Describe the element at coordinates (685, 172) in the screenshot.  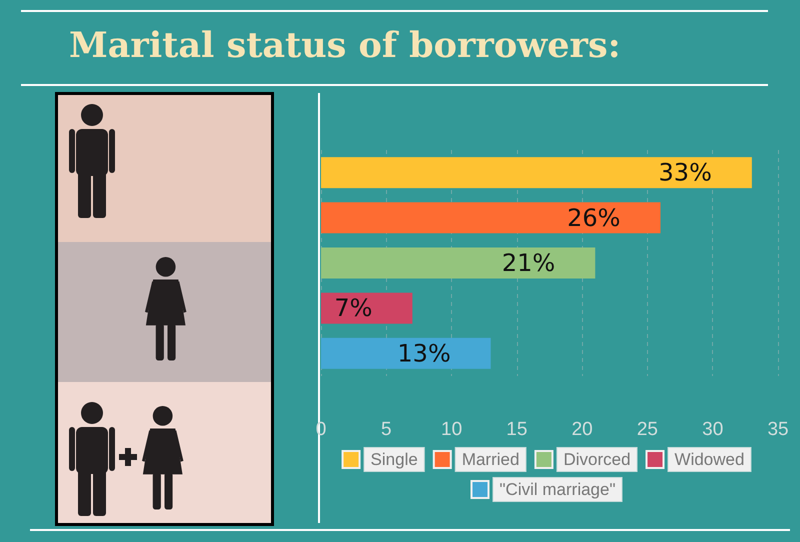
I see `data-label: 33%` at that location.